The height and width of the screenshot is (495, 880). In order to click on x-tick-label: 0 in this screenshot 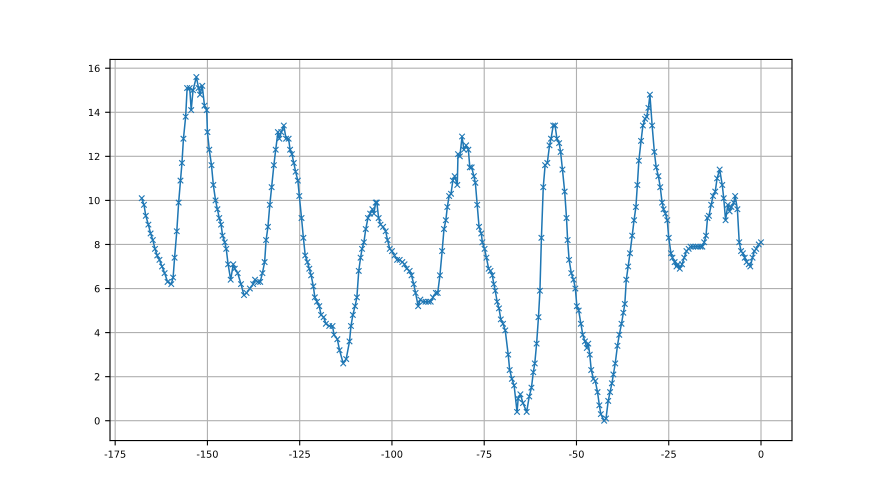, I will do `click(761, 454)`.